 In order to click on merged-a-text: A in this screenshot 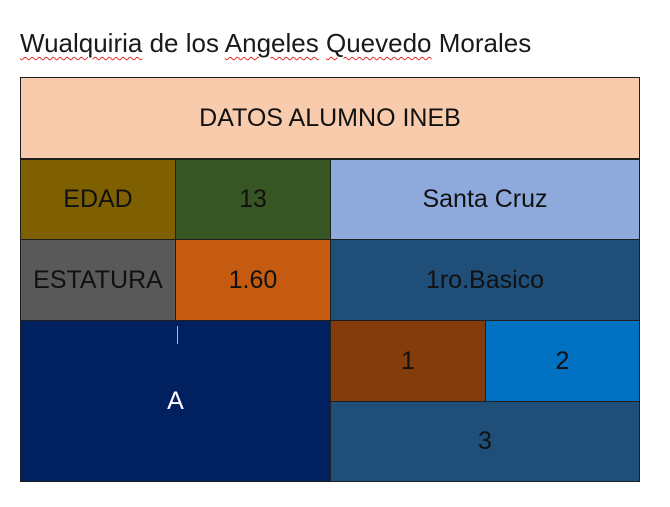, I will do `click(175, 400)`.